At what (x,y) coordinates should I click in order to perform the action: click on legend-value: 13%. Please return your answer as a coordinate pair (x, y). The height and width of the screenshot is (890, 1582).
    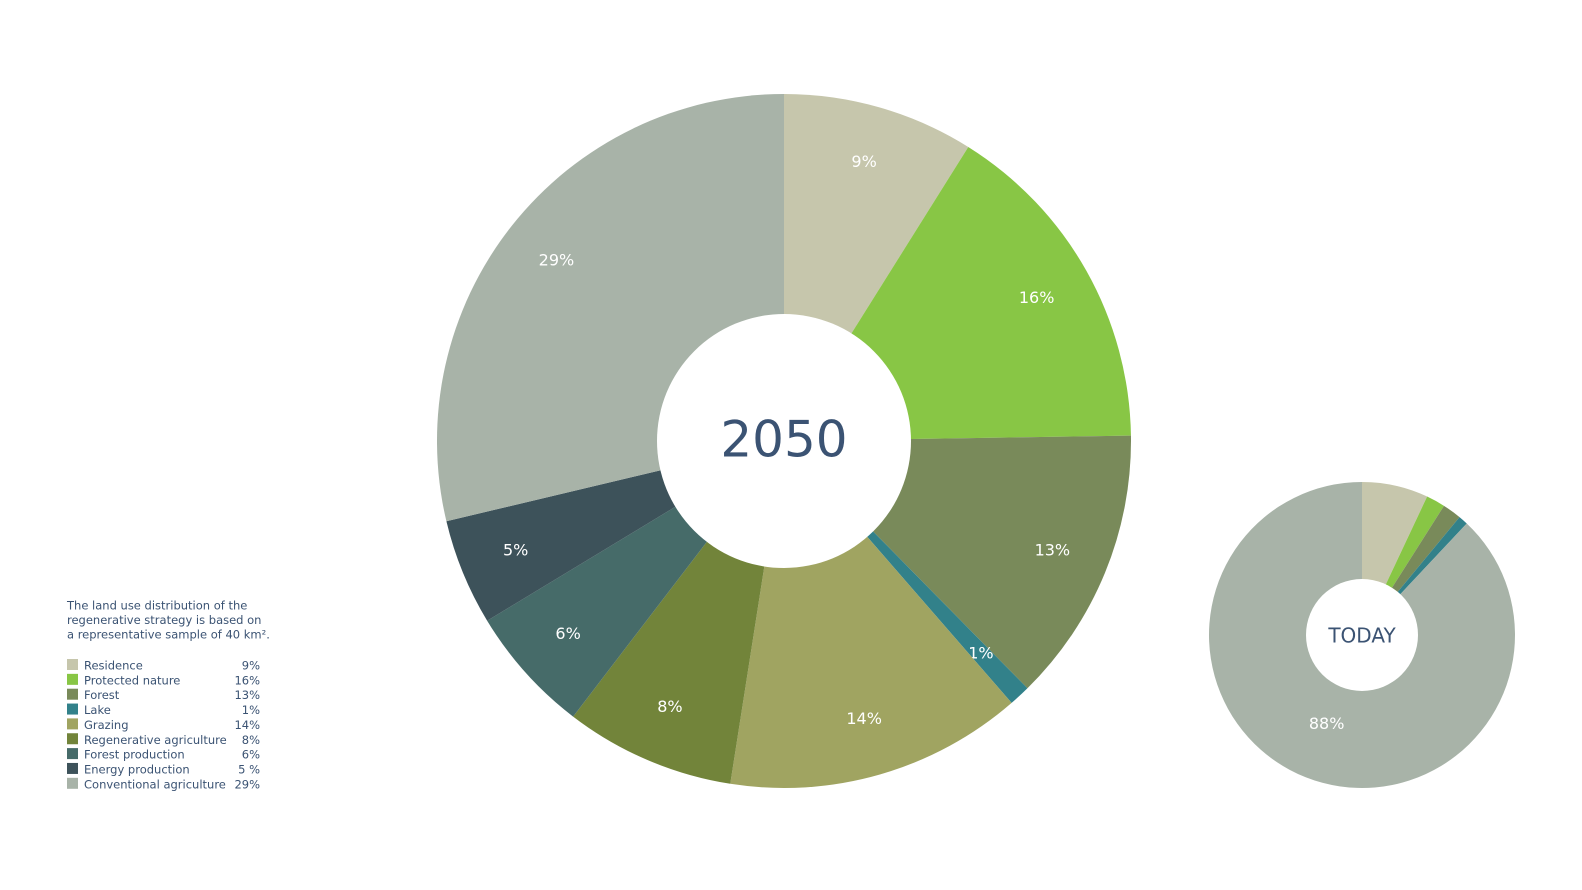
    Looking at the image, I should click on (247, 695).